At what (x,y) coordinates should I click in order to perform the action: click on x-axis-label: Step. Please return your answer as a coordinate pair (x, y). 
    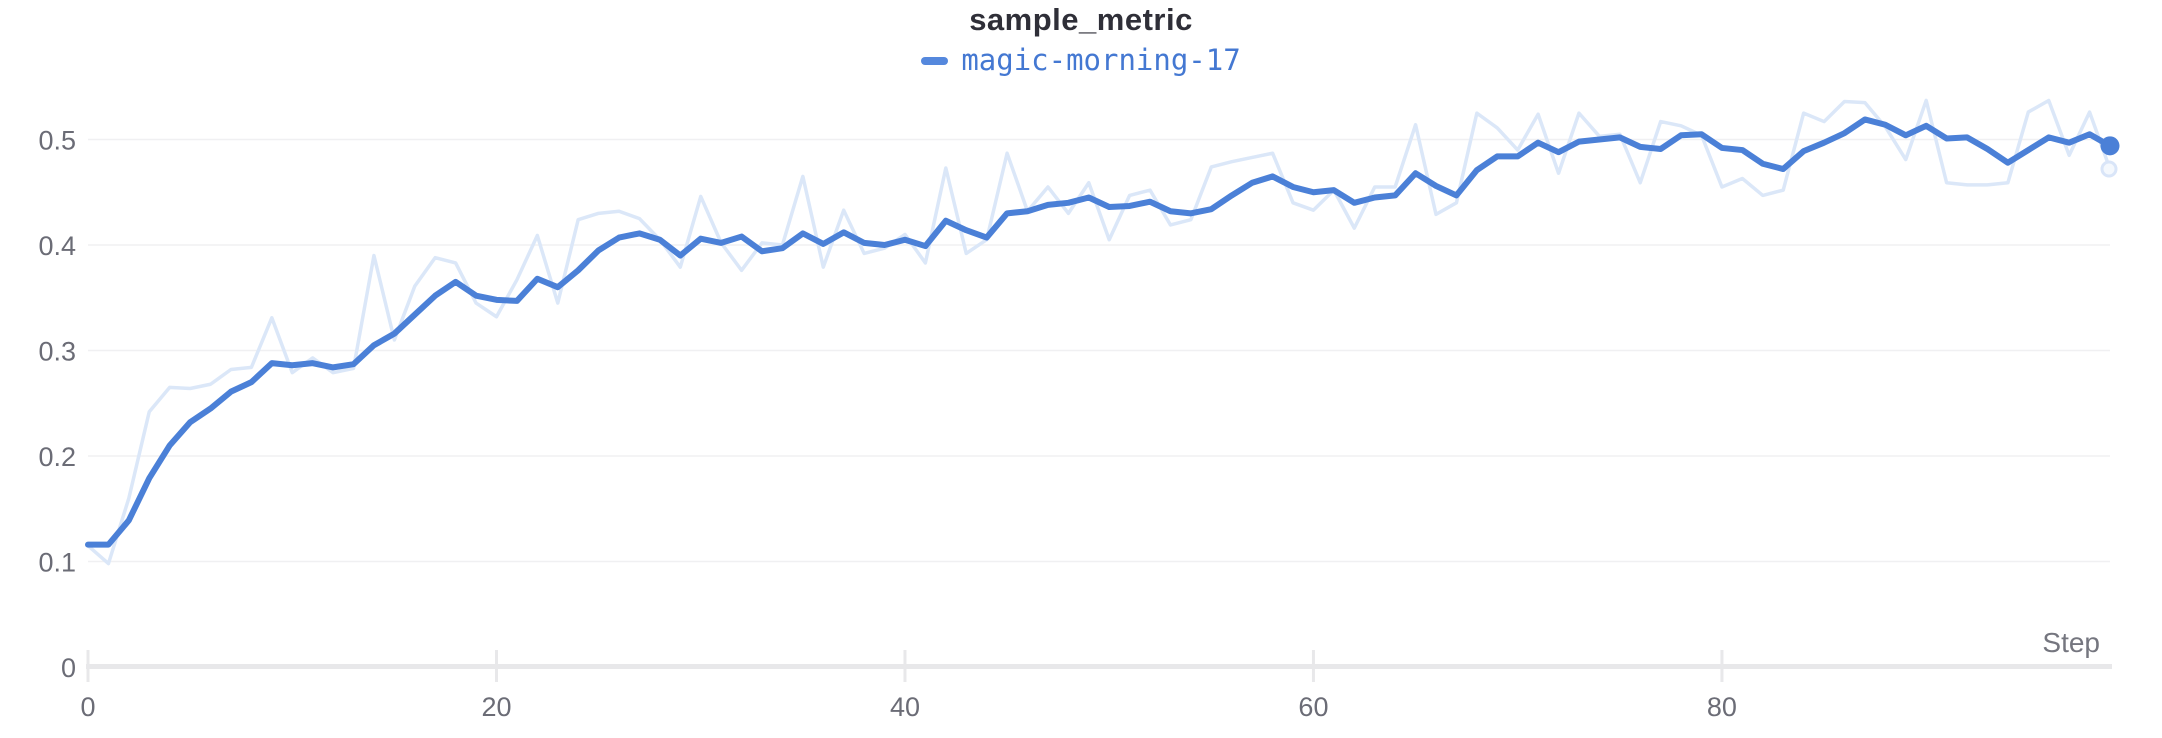
    Looking at the image, I should click on (2071, 642).